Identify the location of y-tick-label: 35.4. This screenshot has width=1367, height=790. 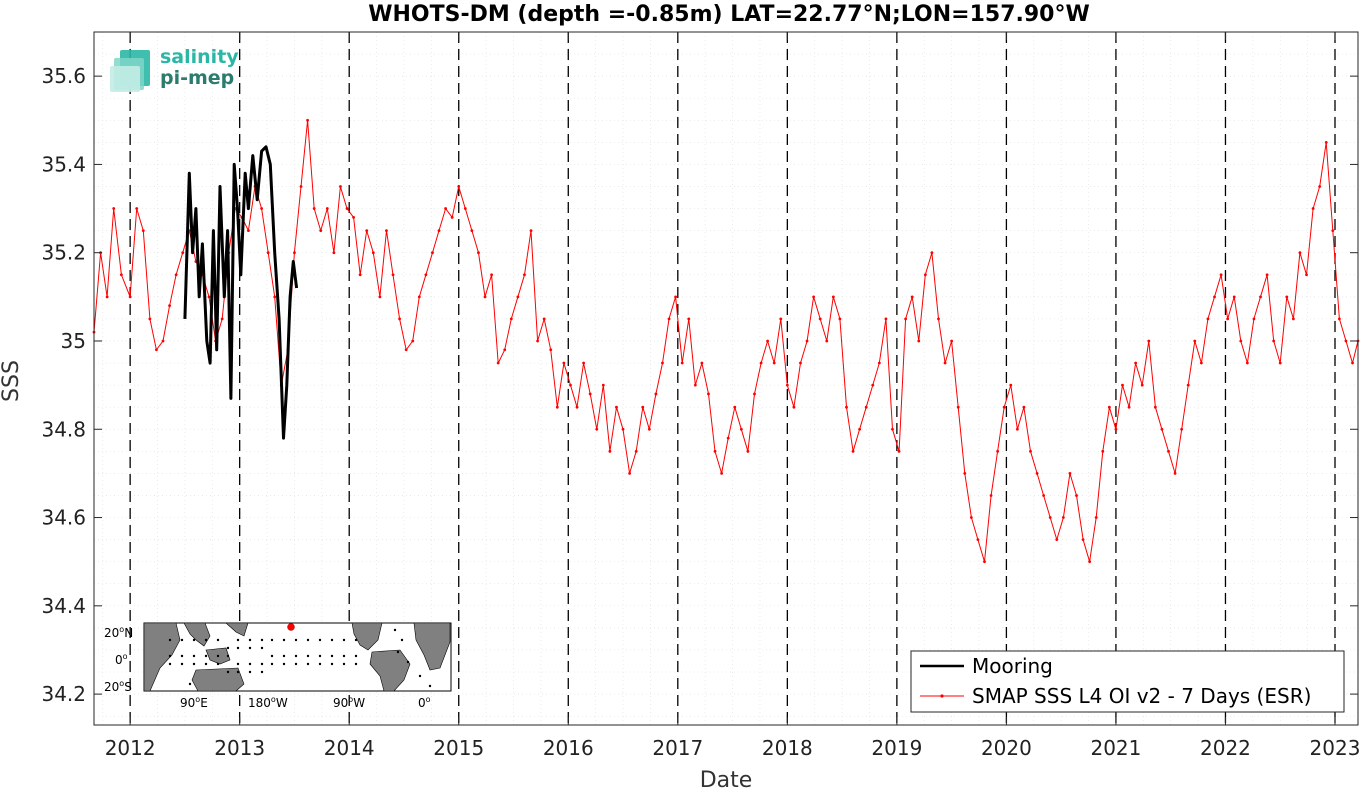
(63, 164).